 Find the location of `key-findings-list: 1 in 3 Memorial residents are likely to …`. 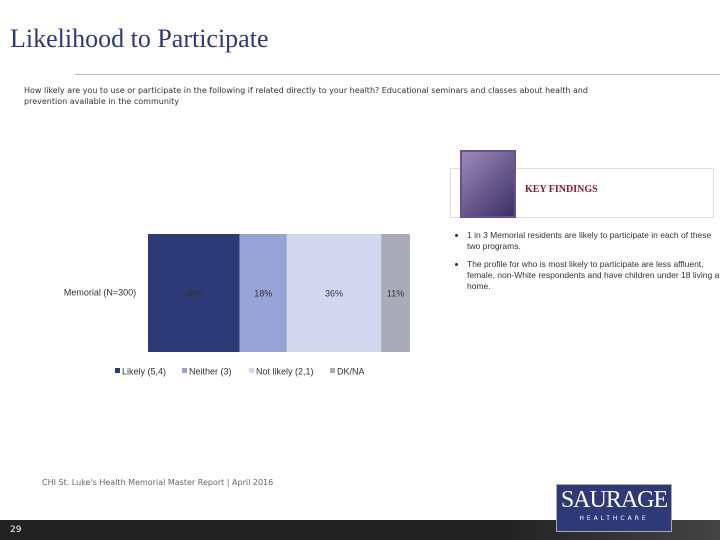

key-findings-list: 1 in 3 Memorial residents are likely to … is located at coordinates (588, 264).